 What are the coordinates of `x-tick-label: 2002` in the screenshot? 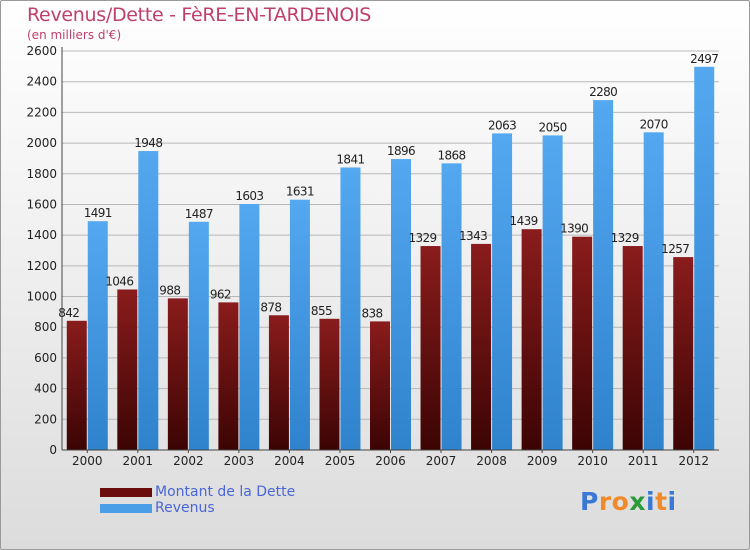 It's located at (188, 461).